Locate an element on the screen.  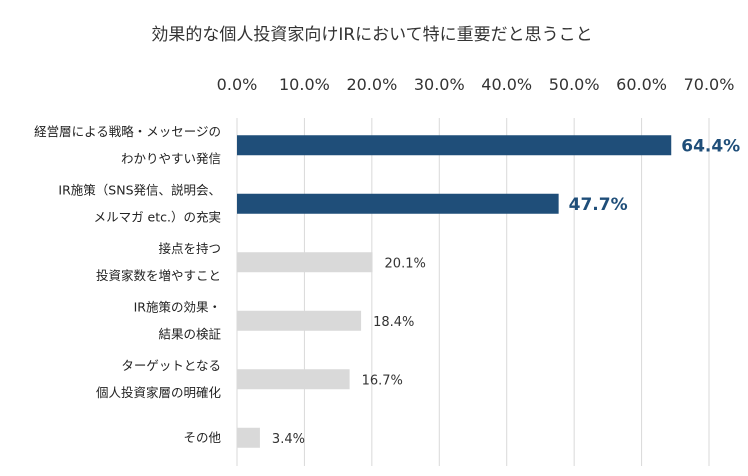
category-label: その他 is located at coordinates (202, 437).